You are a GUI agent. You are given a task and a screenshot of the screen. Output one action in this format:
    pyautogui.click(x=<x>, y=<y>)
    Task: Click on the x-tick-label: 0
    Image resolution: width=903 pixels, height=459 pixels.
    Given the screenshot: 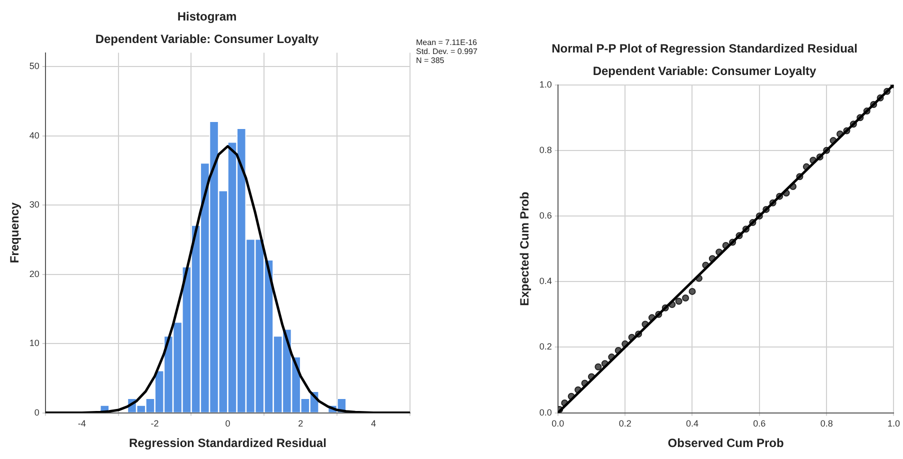 What is the action you would take?
    pyautogui.click(x=227, y=423)
    